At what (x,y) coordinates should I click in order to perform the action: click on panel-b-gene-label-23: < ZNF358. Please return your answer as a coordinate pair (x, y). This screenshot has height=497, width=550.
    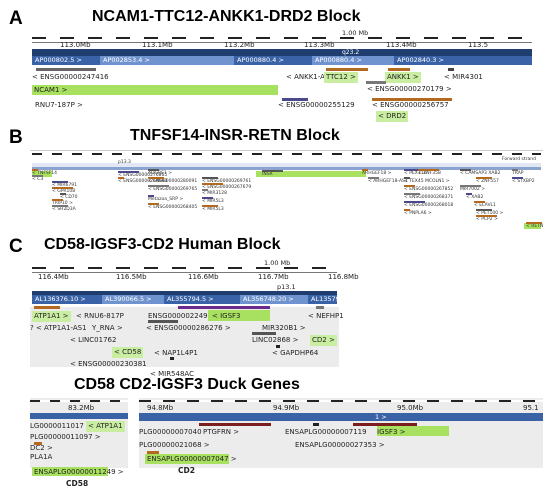
    Looking at the image, I should click on (429, 173).